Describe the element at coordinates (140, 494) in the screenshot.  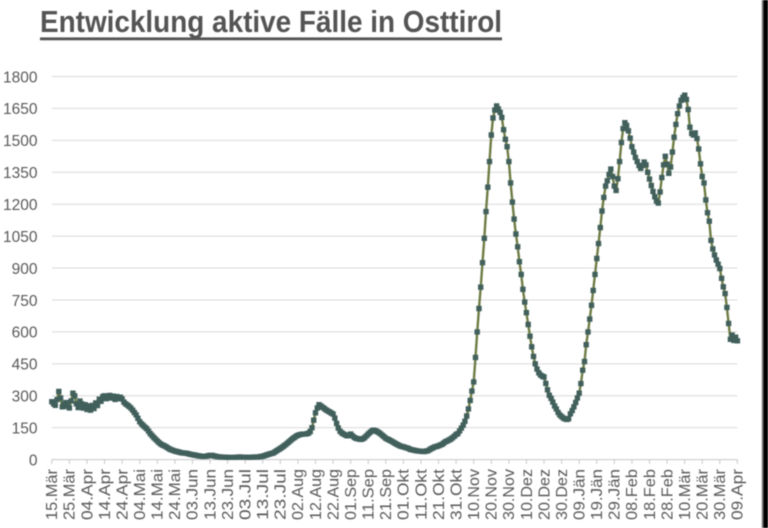
I see `svg-text: 04.Mai` at that location.